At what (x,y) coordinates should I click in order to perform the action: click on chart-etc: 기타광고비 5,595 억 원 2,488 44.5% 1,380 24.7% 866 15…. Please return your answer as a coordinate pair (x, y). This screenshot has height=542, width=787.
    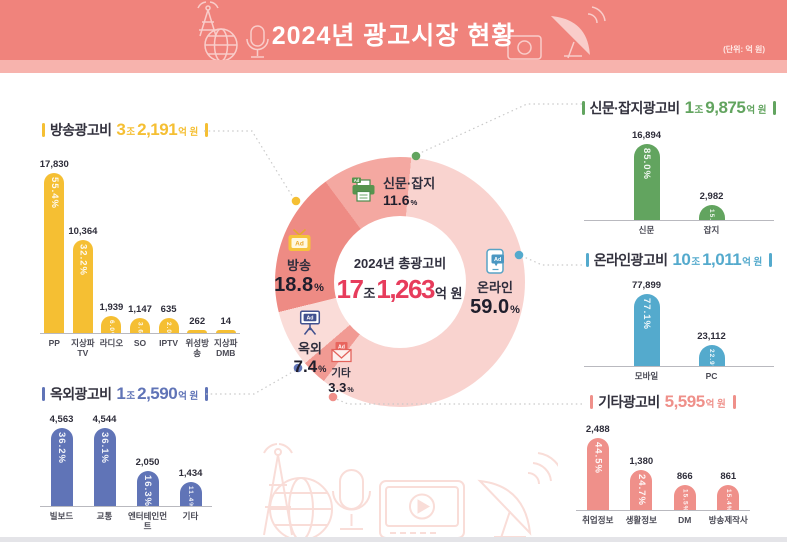
    Looking at the image, I should click on (663, 459).